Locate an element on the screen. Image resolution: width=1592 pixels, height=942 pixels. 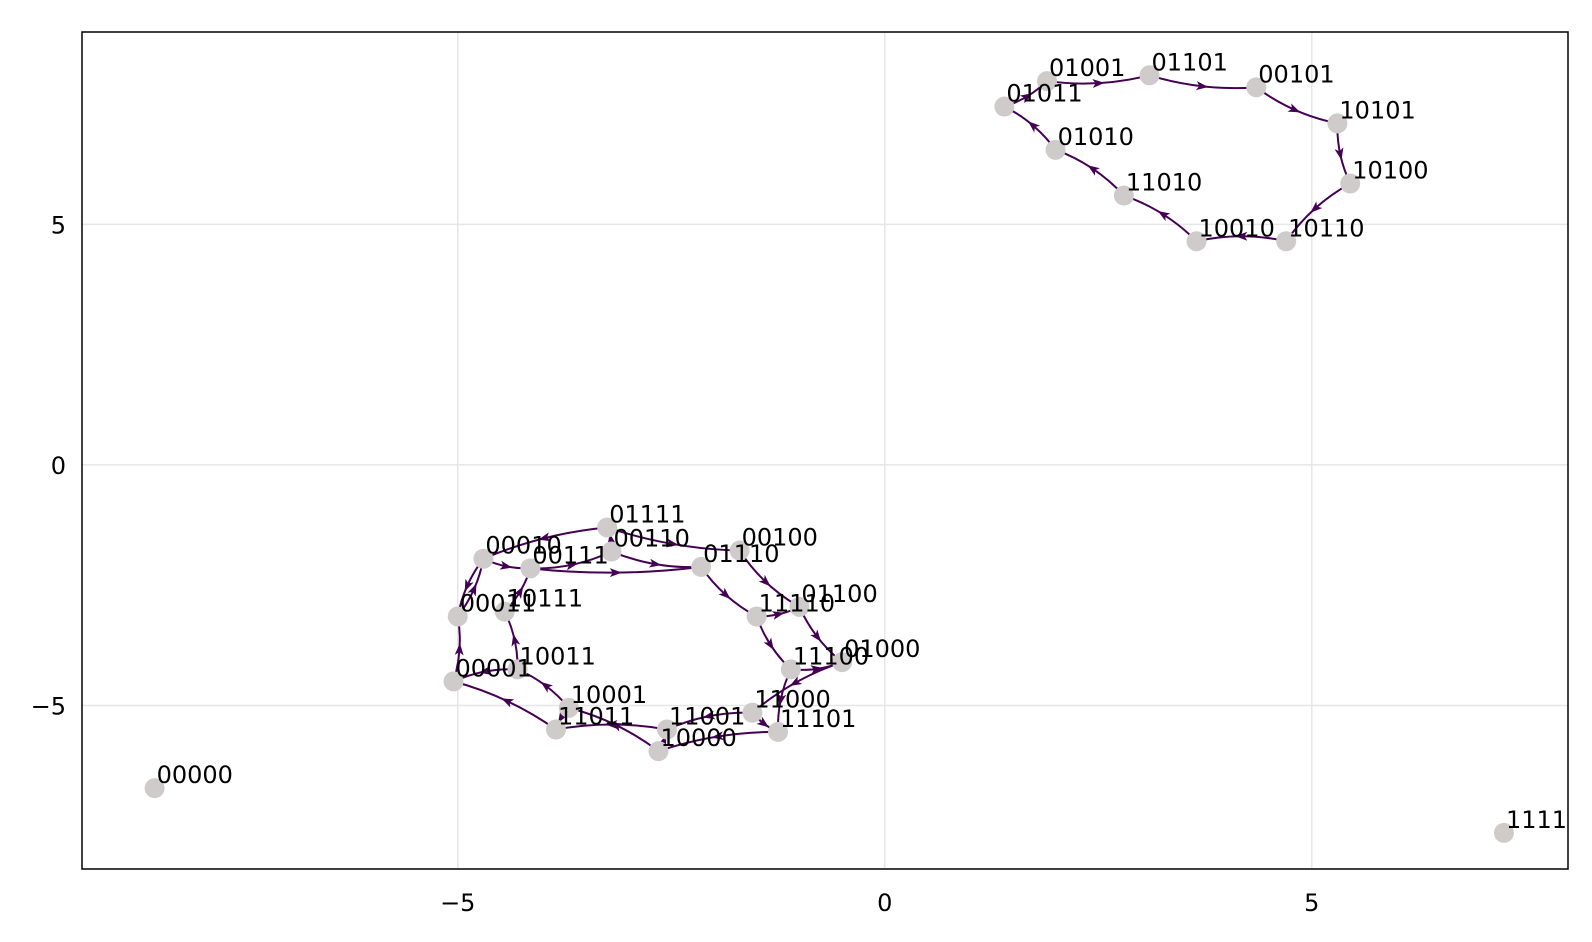
node-label: 10110 is located at coordinates (1326, 228).